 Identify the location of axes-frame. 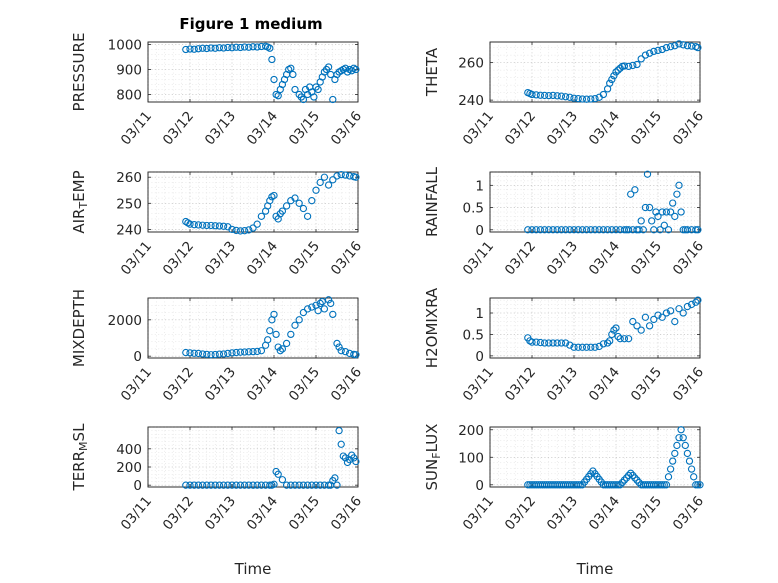
(595, 202).